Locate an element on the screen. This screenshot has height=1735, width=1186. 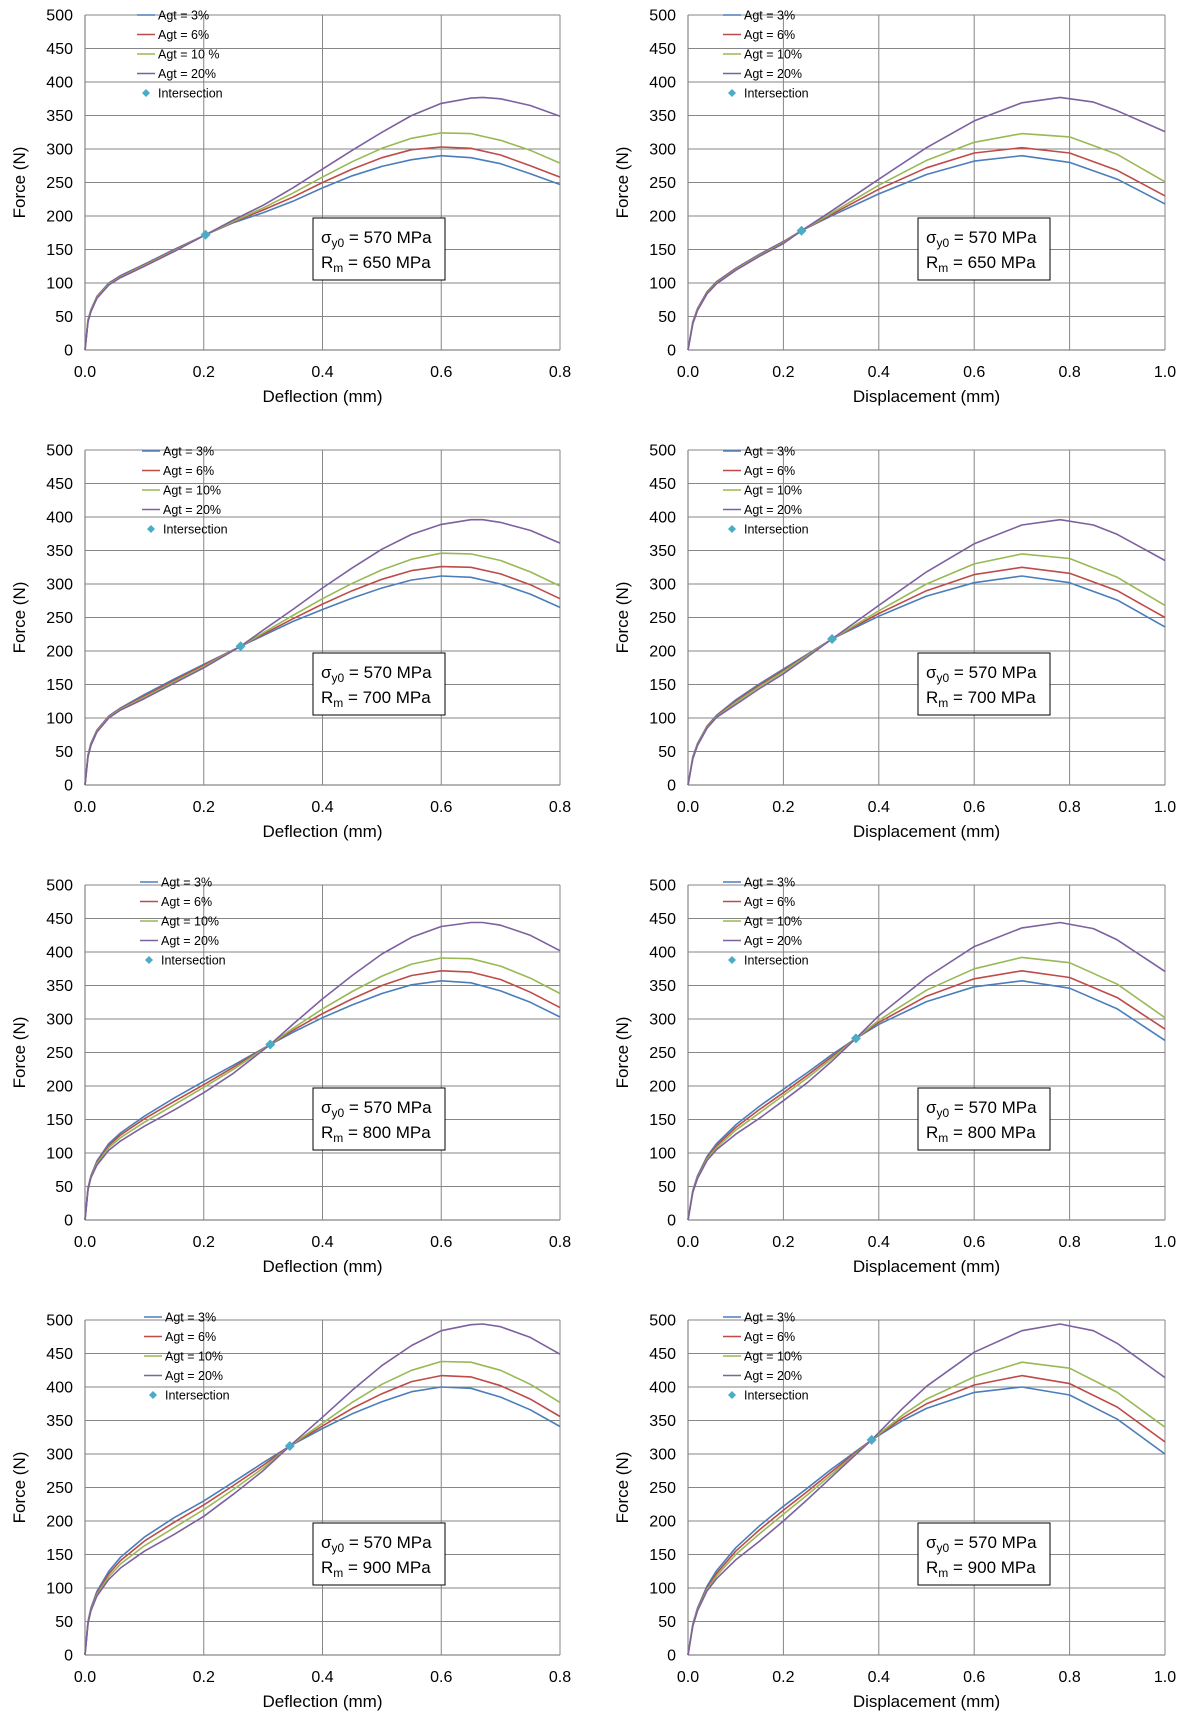
tensile-strength-label: Rm = 900 MPa is located at coordinates (376, 1569).